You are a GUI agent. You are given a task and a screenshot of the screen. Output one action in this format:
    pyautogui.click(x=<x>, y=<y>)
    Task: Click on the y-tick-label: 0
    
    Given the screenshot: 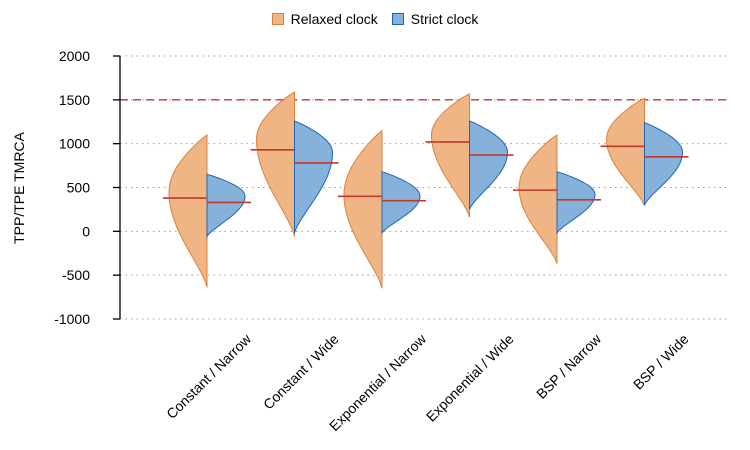 What is the action you would take?
    pyautogui.click(x=86, y=231)
    